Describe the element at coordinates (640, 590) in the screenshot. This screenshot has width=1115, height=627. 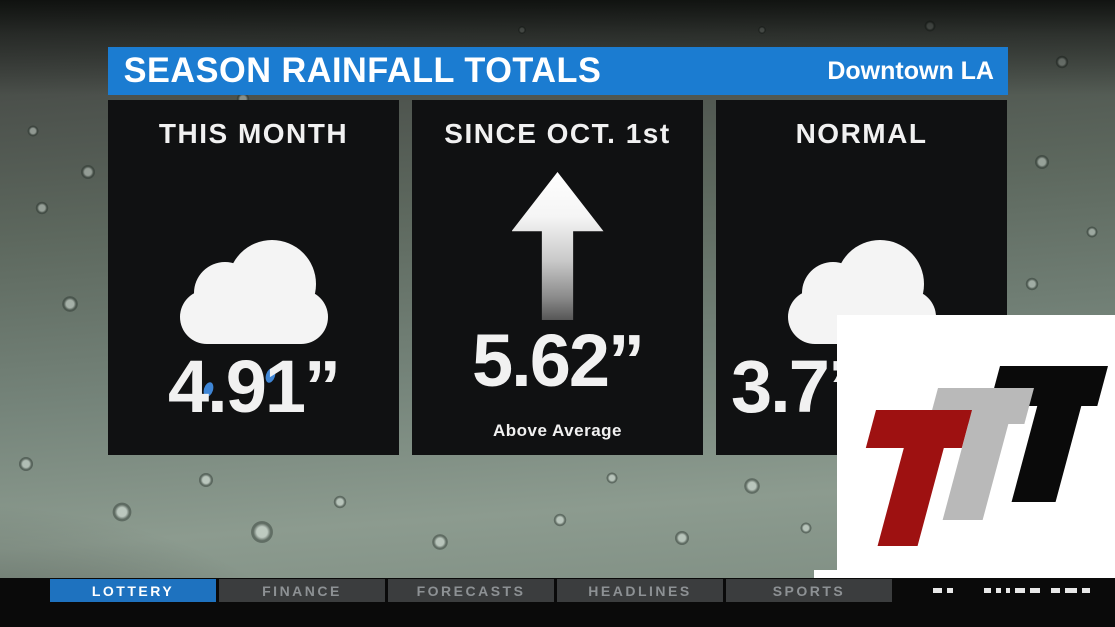
I see `tab-headlines: HEADLINES` at that location.